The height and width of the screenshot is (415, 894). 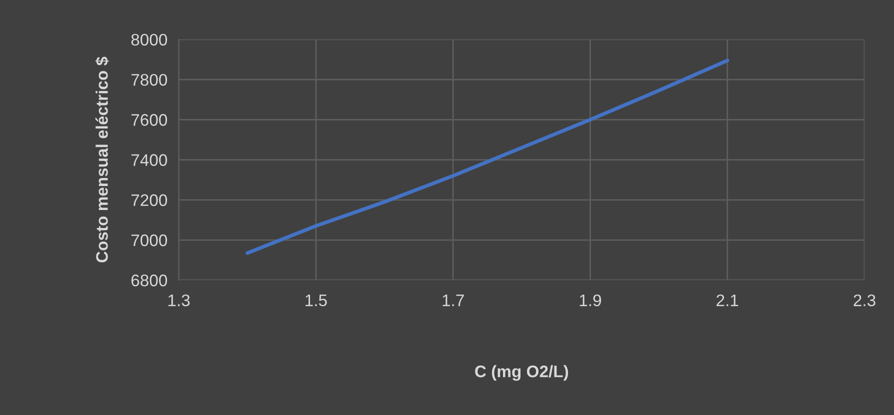 I want to click on x-tick-label: 2.1, so click(x=727, y=300).